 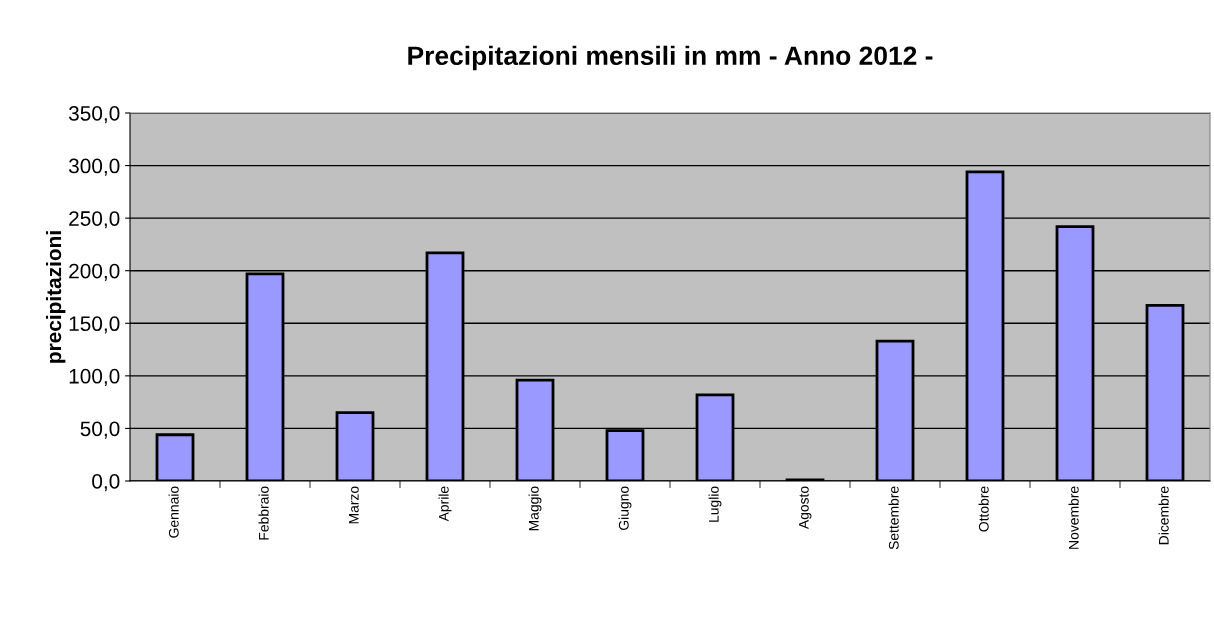 I want to click on y-tick-label: 300,0, so click(x=94, y=167).